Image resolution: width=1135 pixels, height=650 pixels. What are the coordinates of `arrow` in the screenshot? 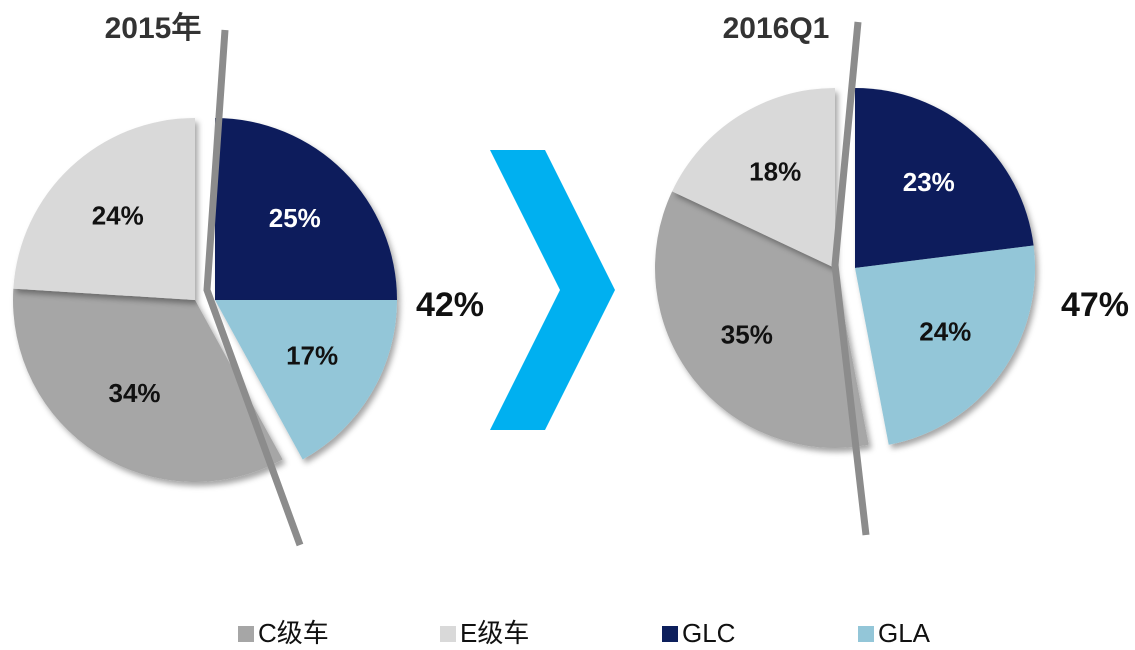 It's located at (552, 290).